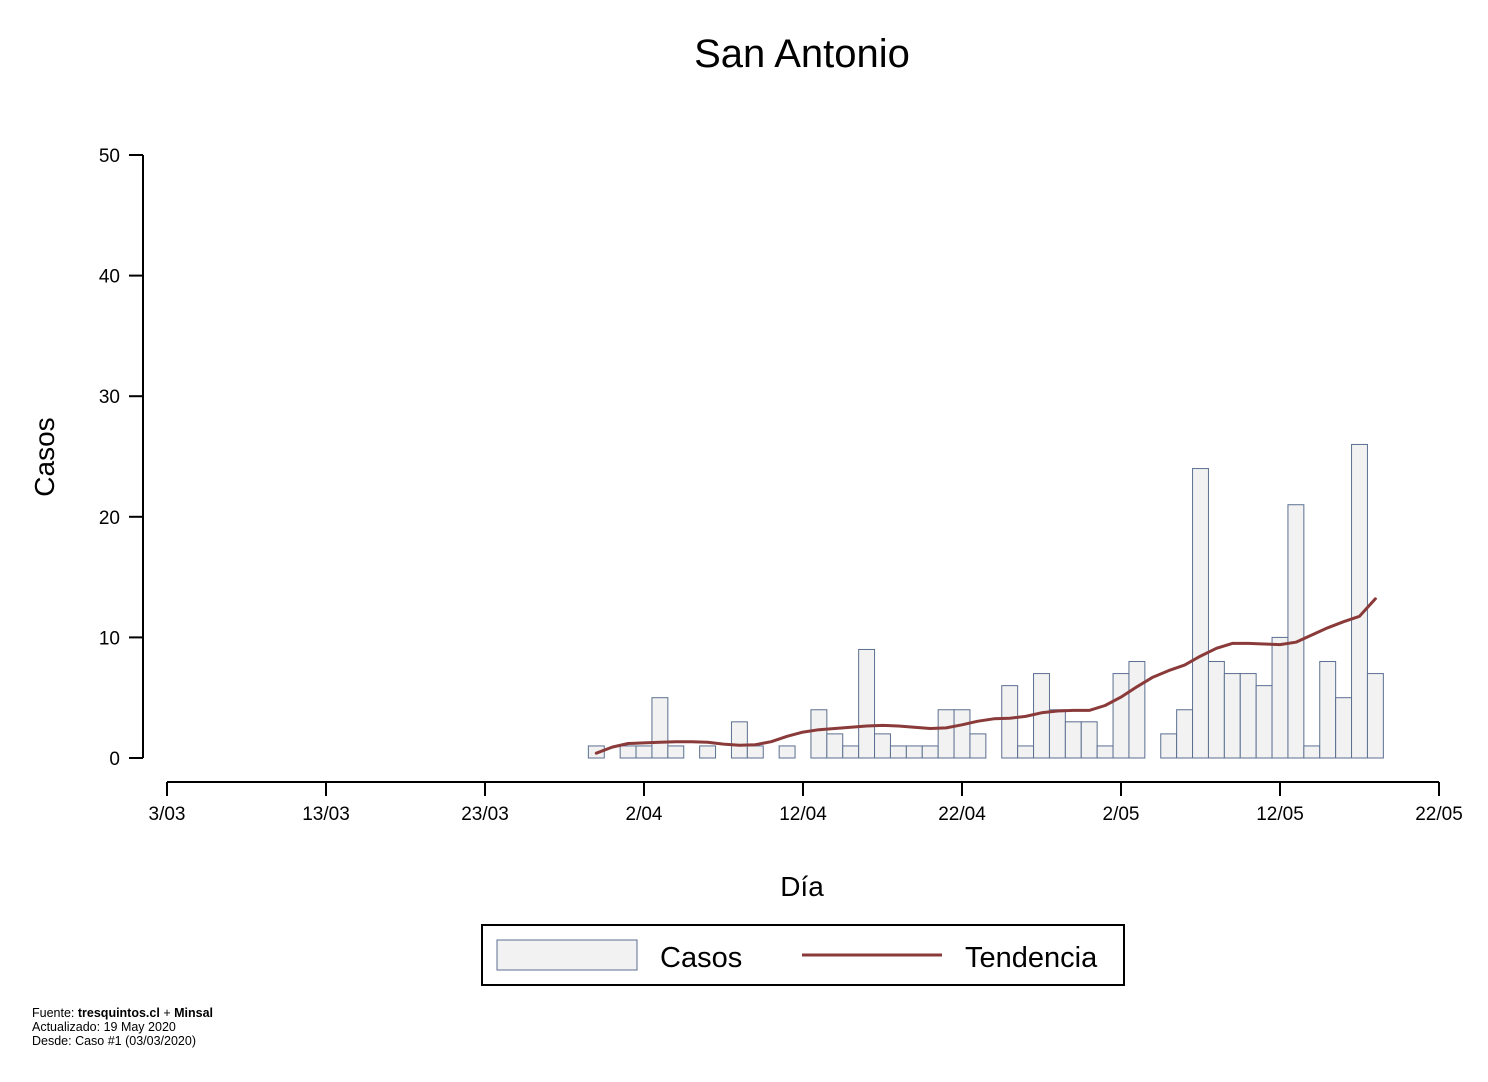 This screenshot has height=1082, width=1488. I want to click on x-tick-label-2: 23/03, so click(485, 814).